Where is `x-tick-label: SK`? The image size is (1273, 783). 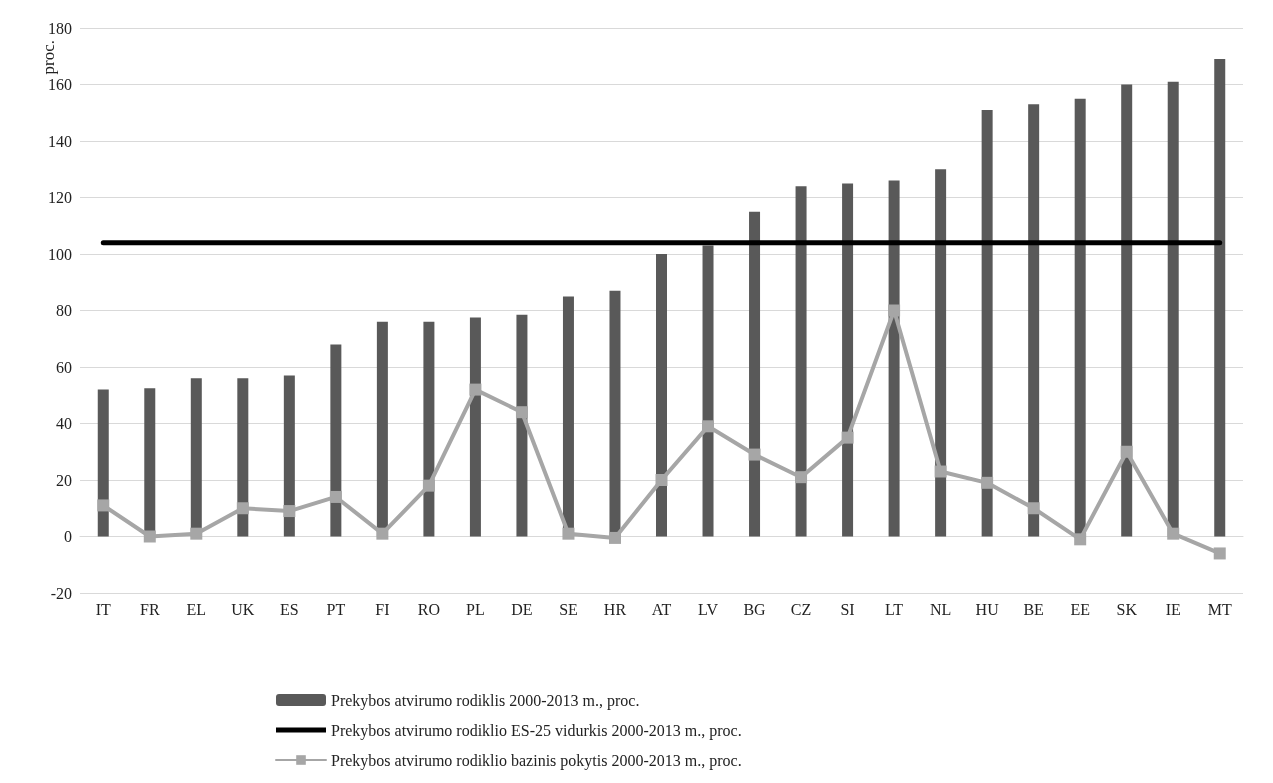
x-tick-label: SK is located at coordinates (1127, 609).